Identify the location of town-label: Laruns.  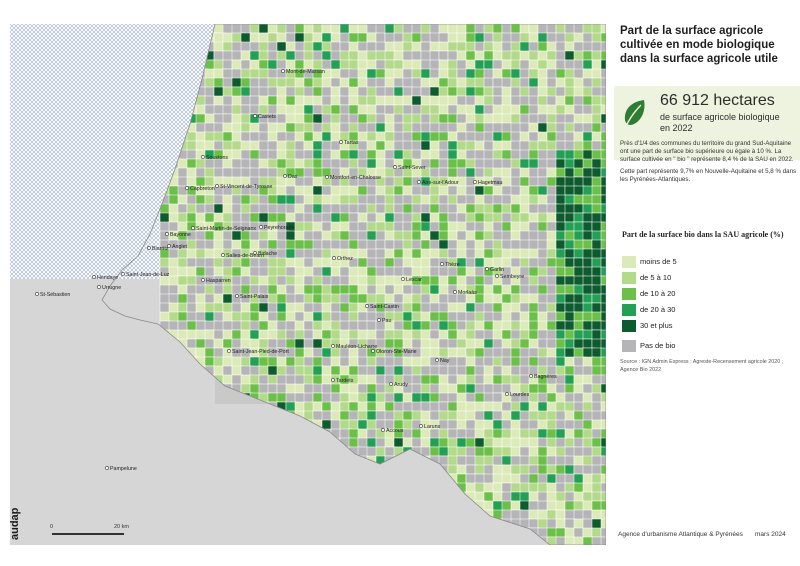
(432, 427).